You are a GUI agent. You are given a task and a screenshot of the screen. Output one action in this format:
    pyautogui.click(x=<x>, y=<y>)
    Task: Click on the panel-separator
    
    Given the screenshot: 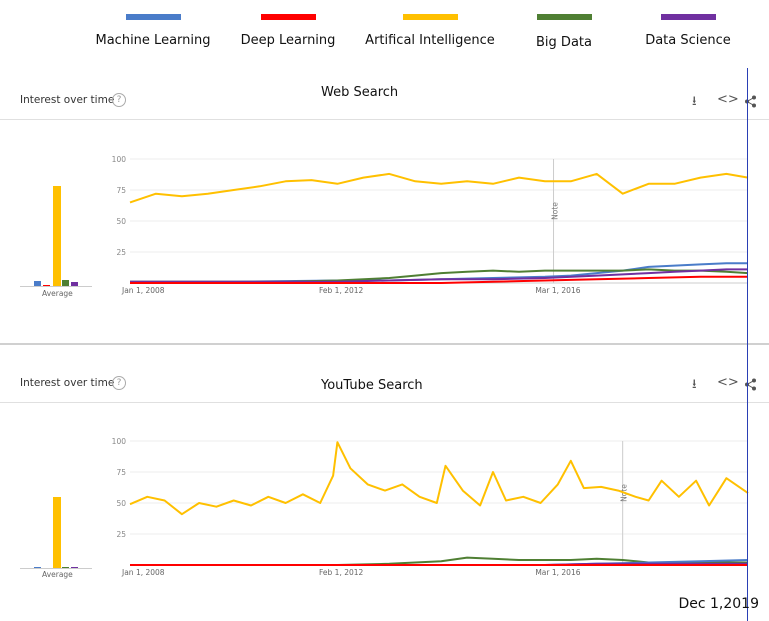 What is the action you would take?
    pyautogui.click(x=384, y=344)
    